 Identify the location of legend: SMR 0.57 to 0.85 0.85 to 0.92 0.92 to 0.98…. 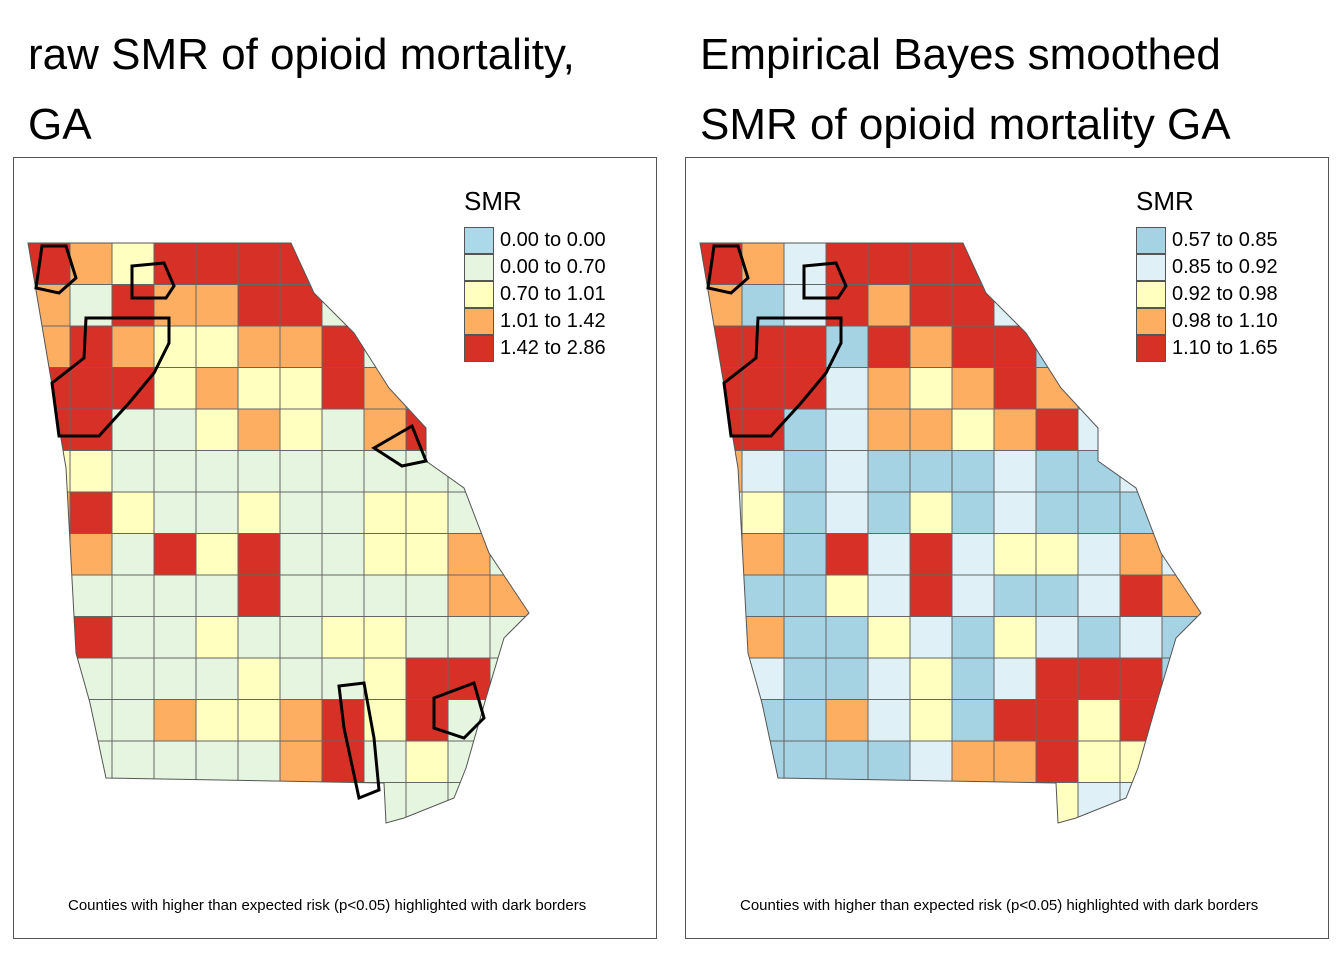
(1207, 274).